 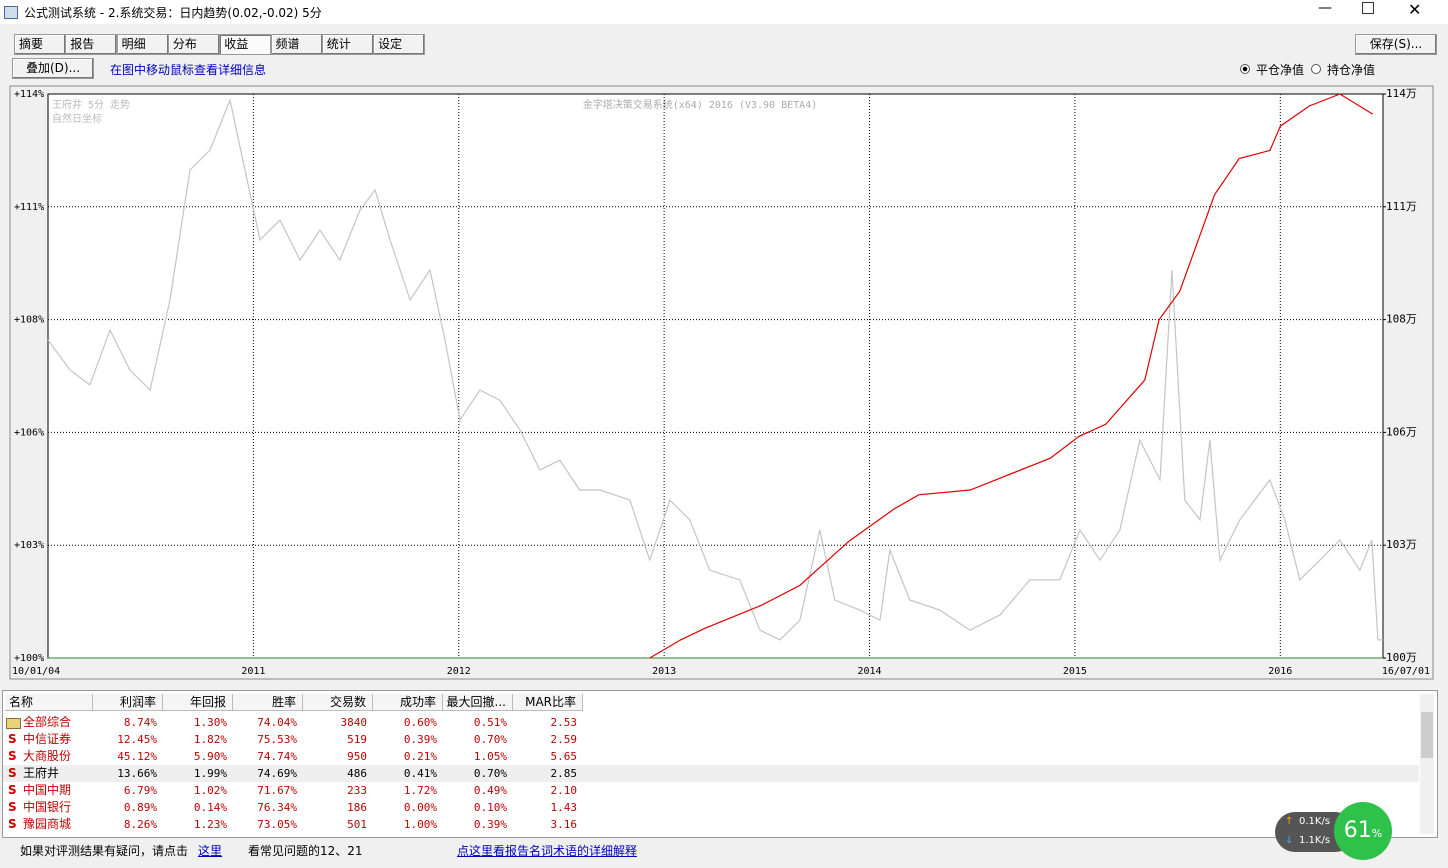 What do you see at coordinates (490, 756) in the screenshot?
I see `table-cell: 1.05%` at bounding box center [490, 756].